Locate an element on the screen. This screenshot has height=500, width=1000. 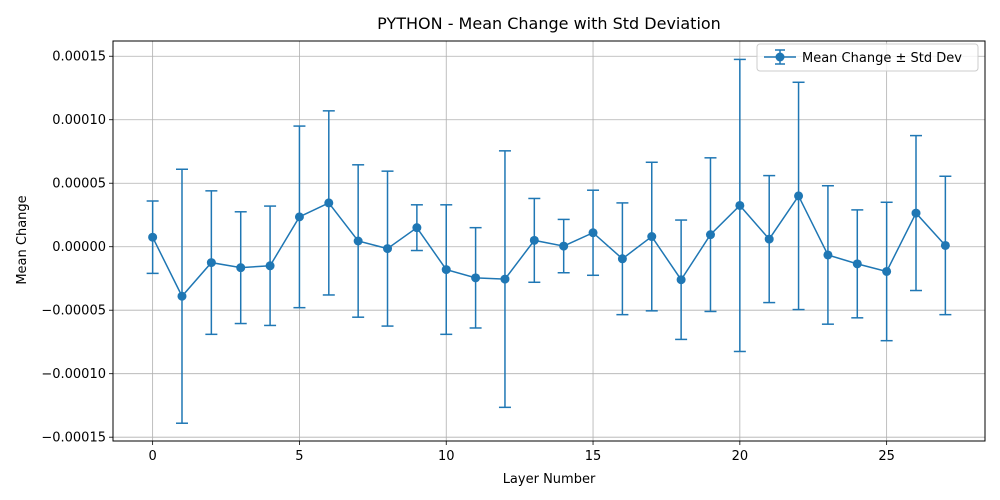
y-tick-label: 0.00005 is located at coordinates (79, 184).